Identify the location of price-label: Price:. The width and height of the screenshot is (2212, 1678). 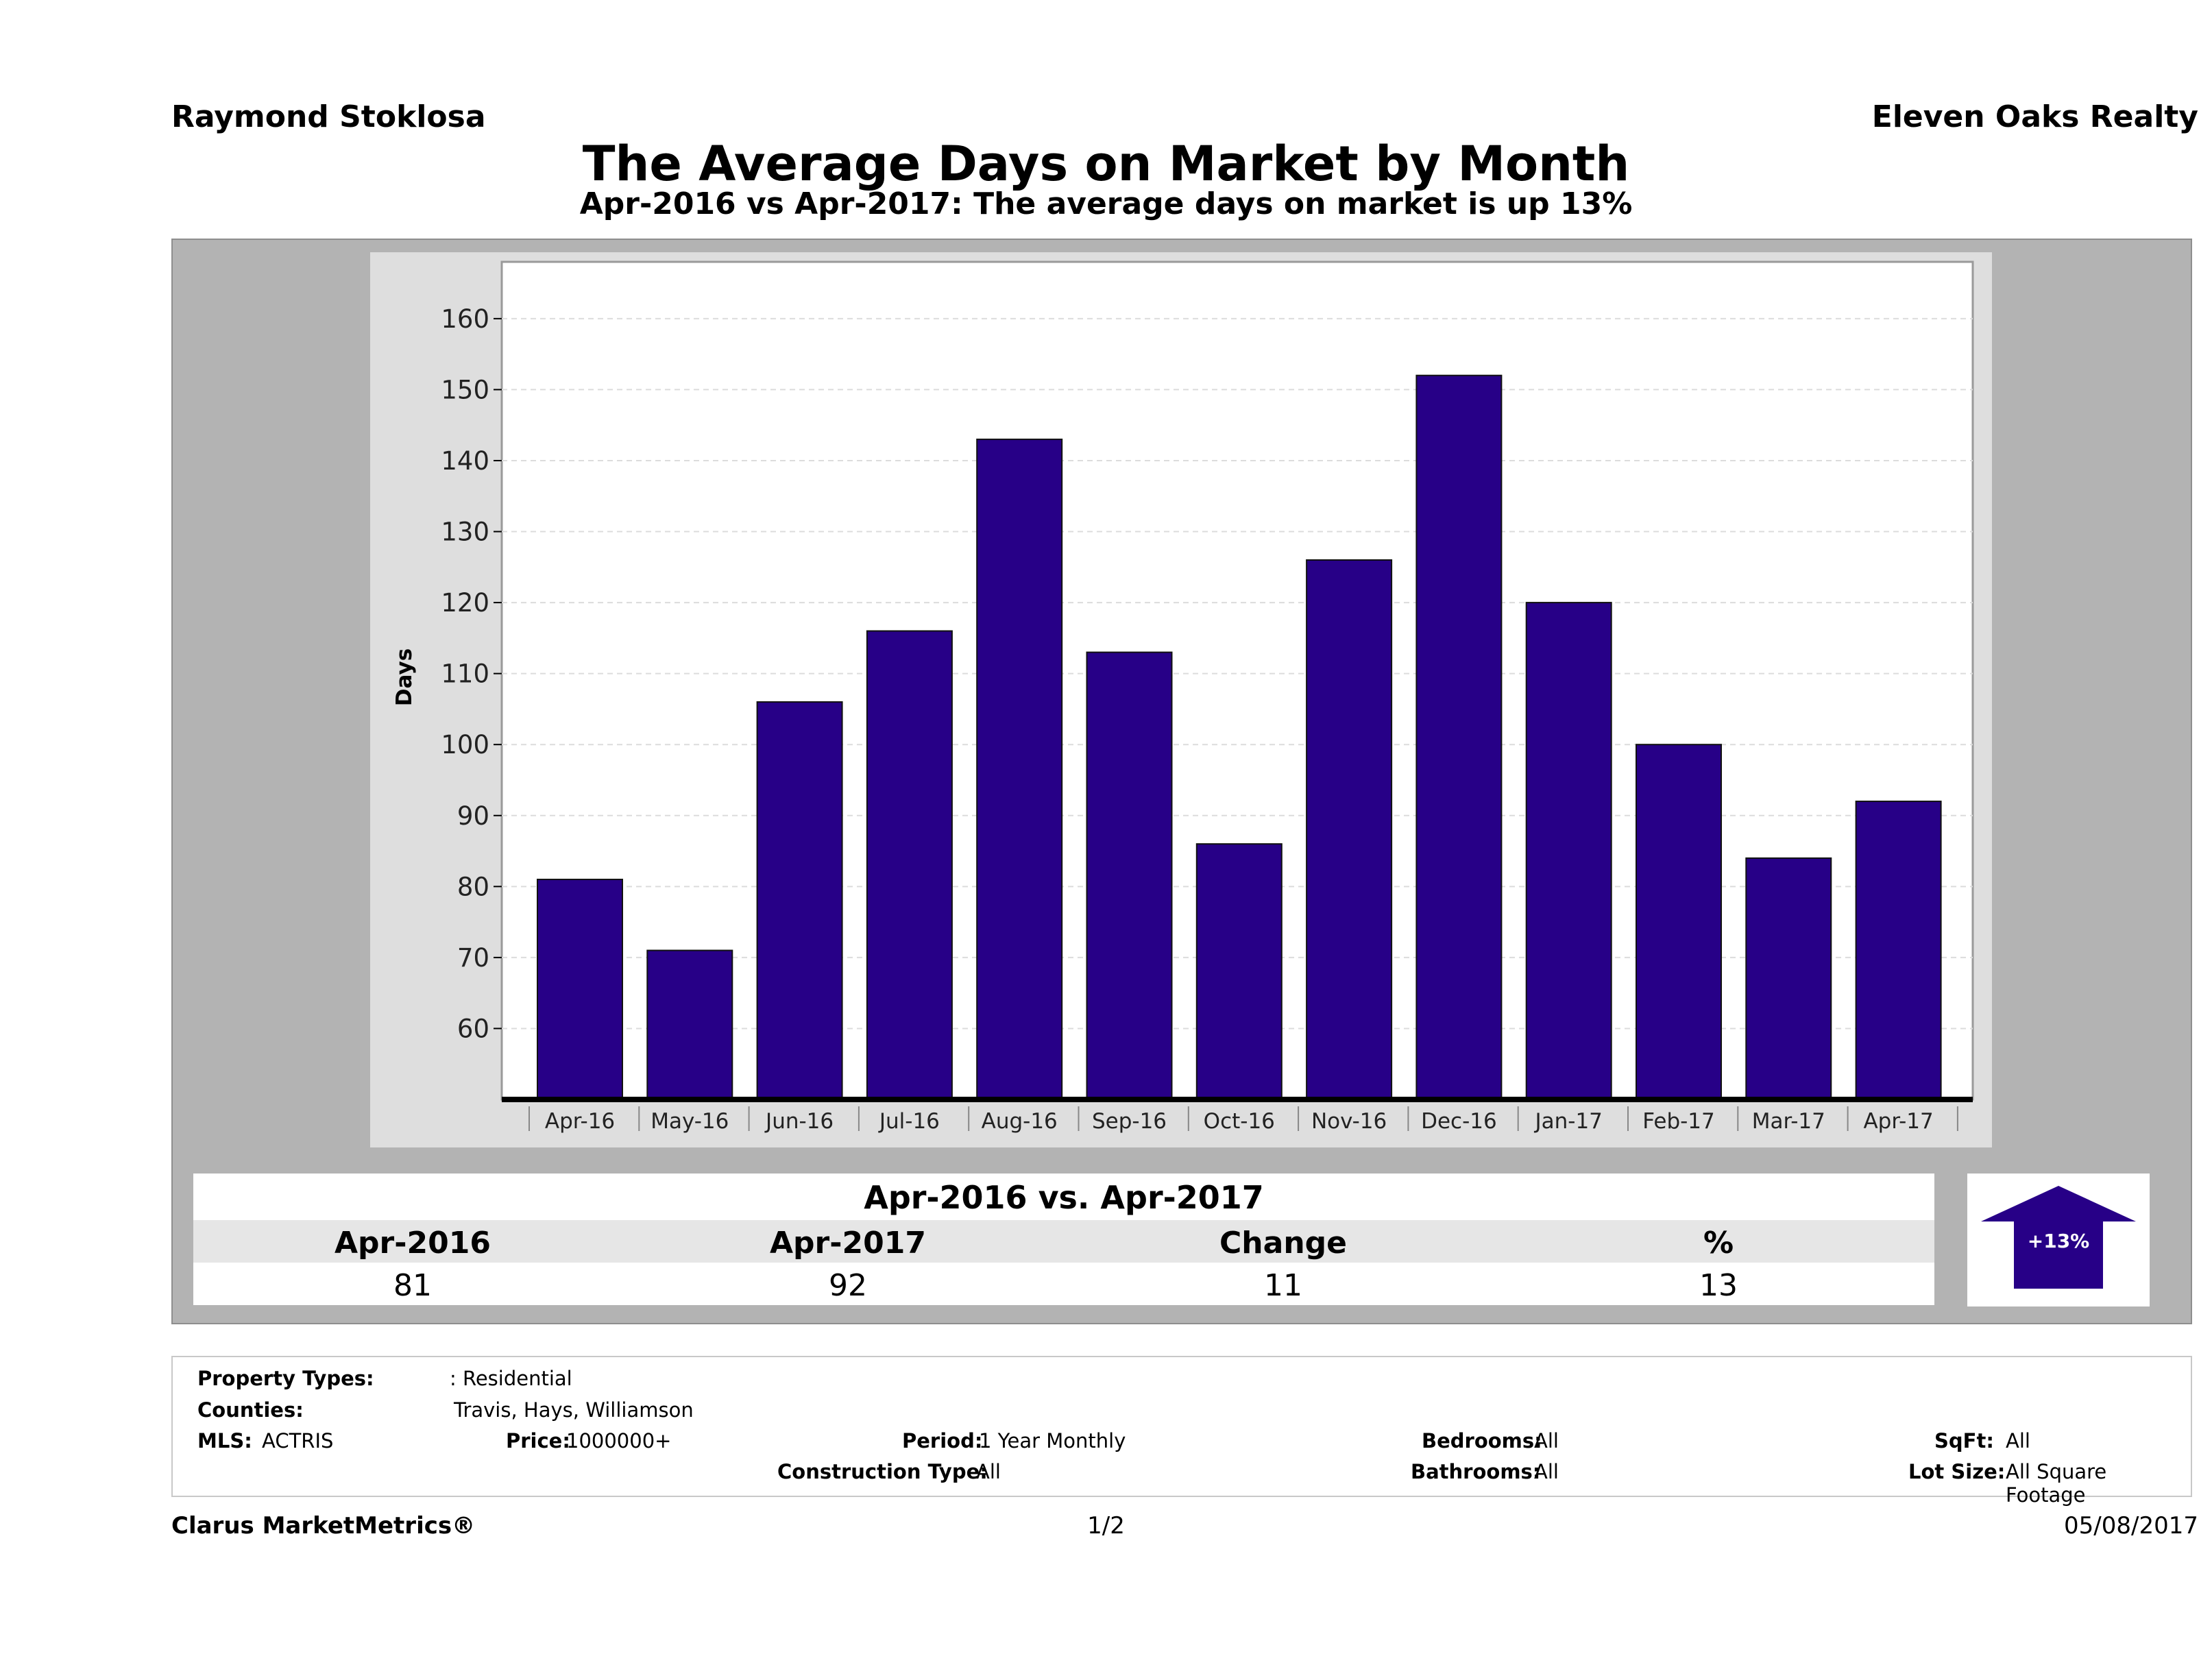
(538, 1440).